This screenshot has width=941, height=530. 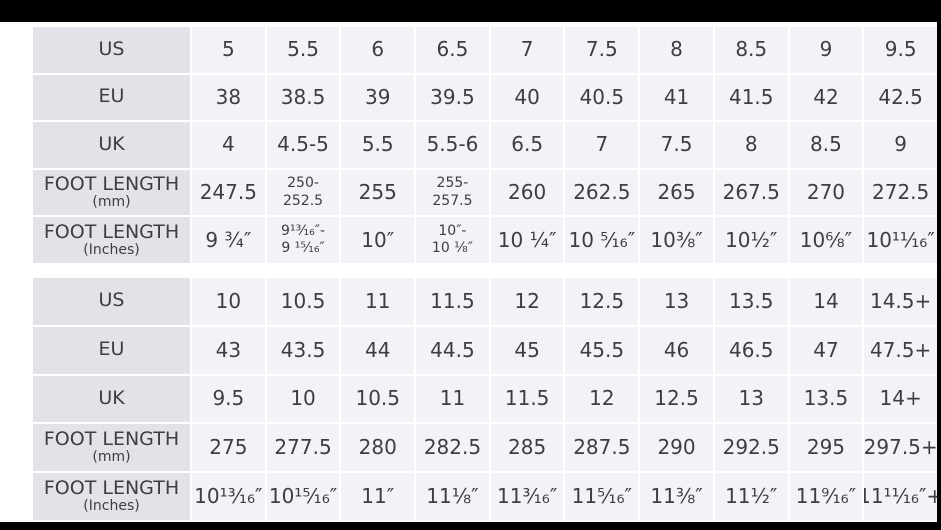 I want to click on size-cell: 45.5, so click(x=602, y=350).